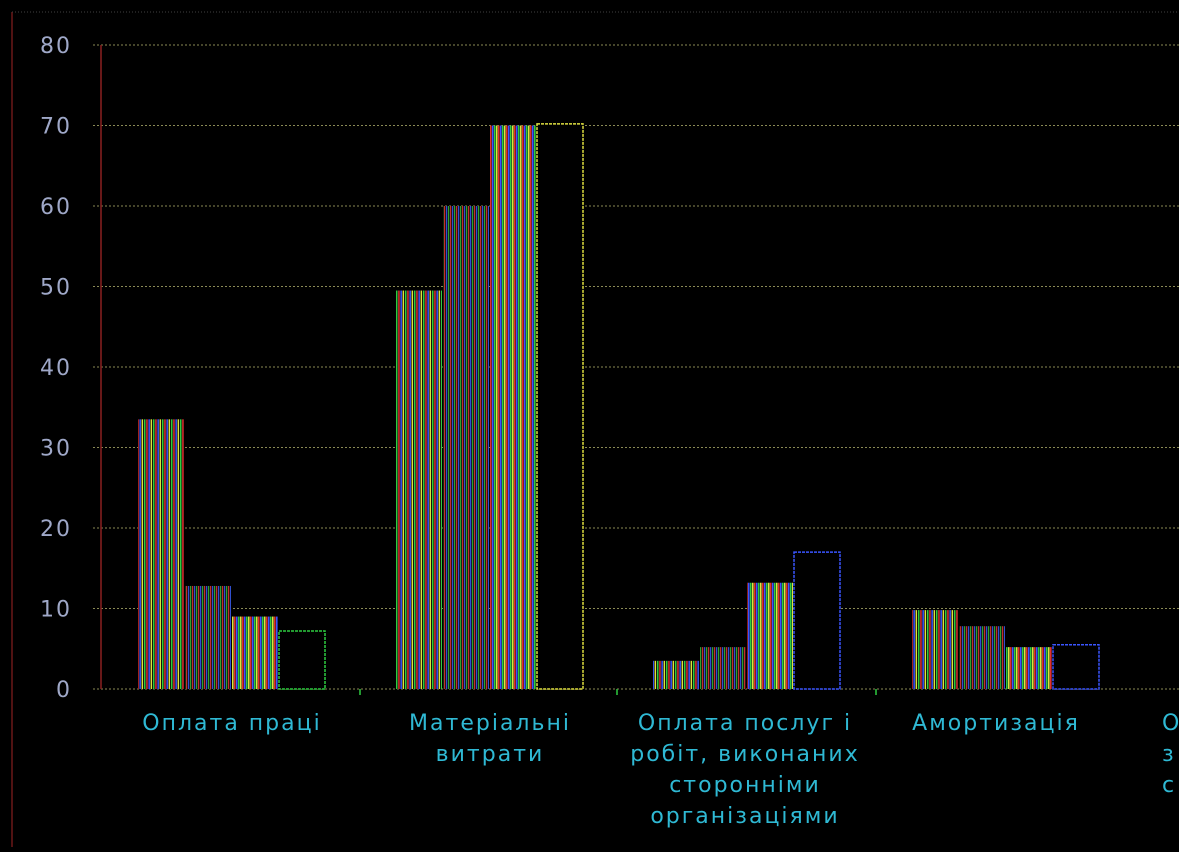 The height and width of the screenshot is (852, 1179). I want to click on y-tick-label: 50, so click(56, 288).